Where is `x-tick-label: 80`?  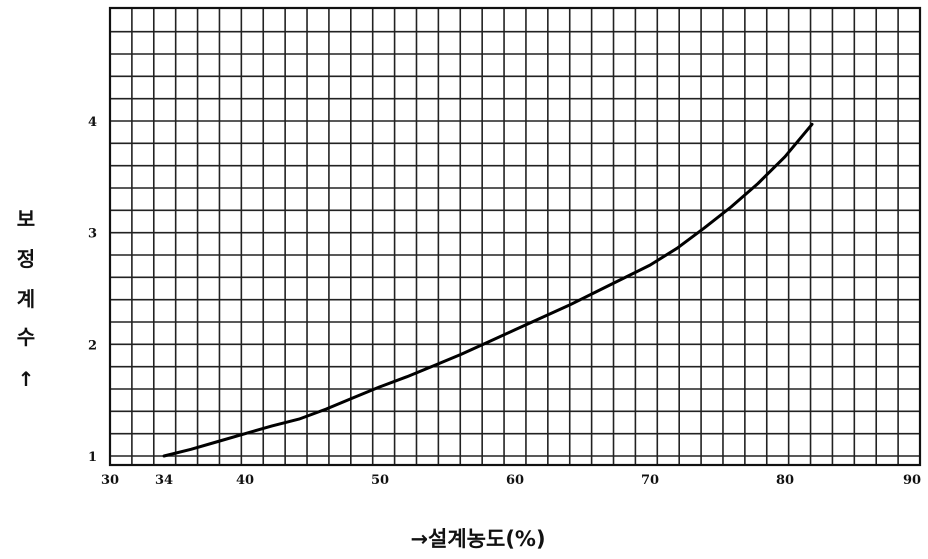
x-tick-label: 80 is located at coordinates (785, 480).